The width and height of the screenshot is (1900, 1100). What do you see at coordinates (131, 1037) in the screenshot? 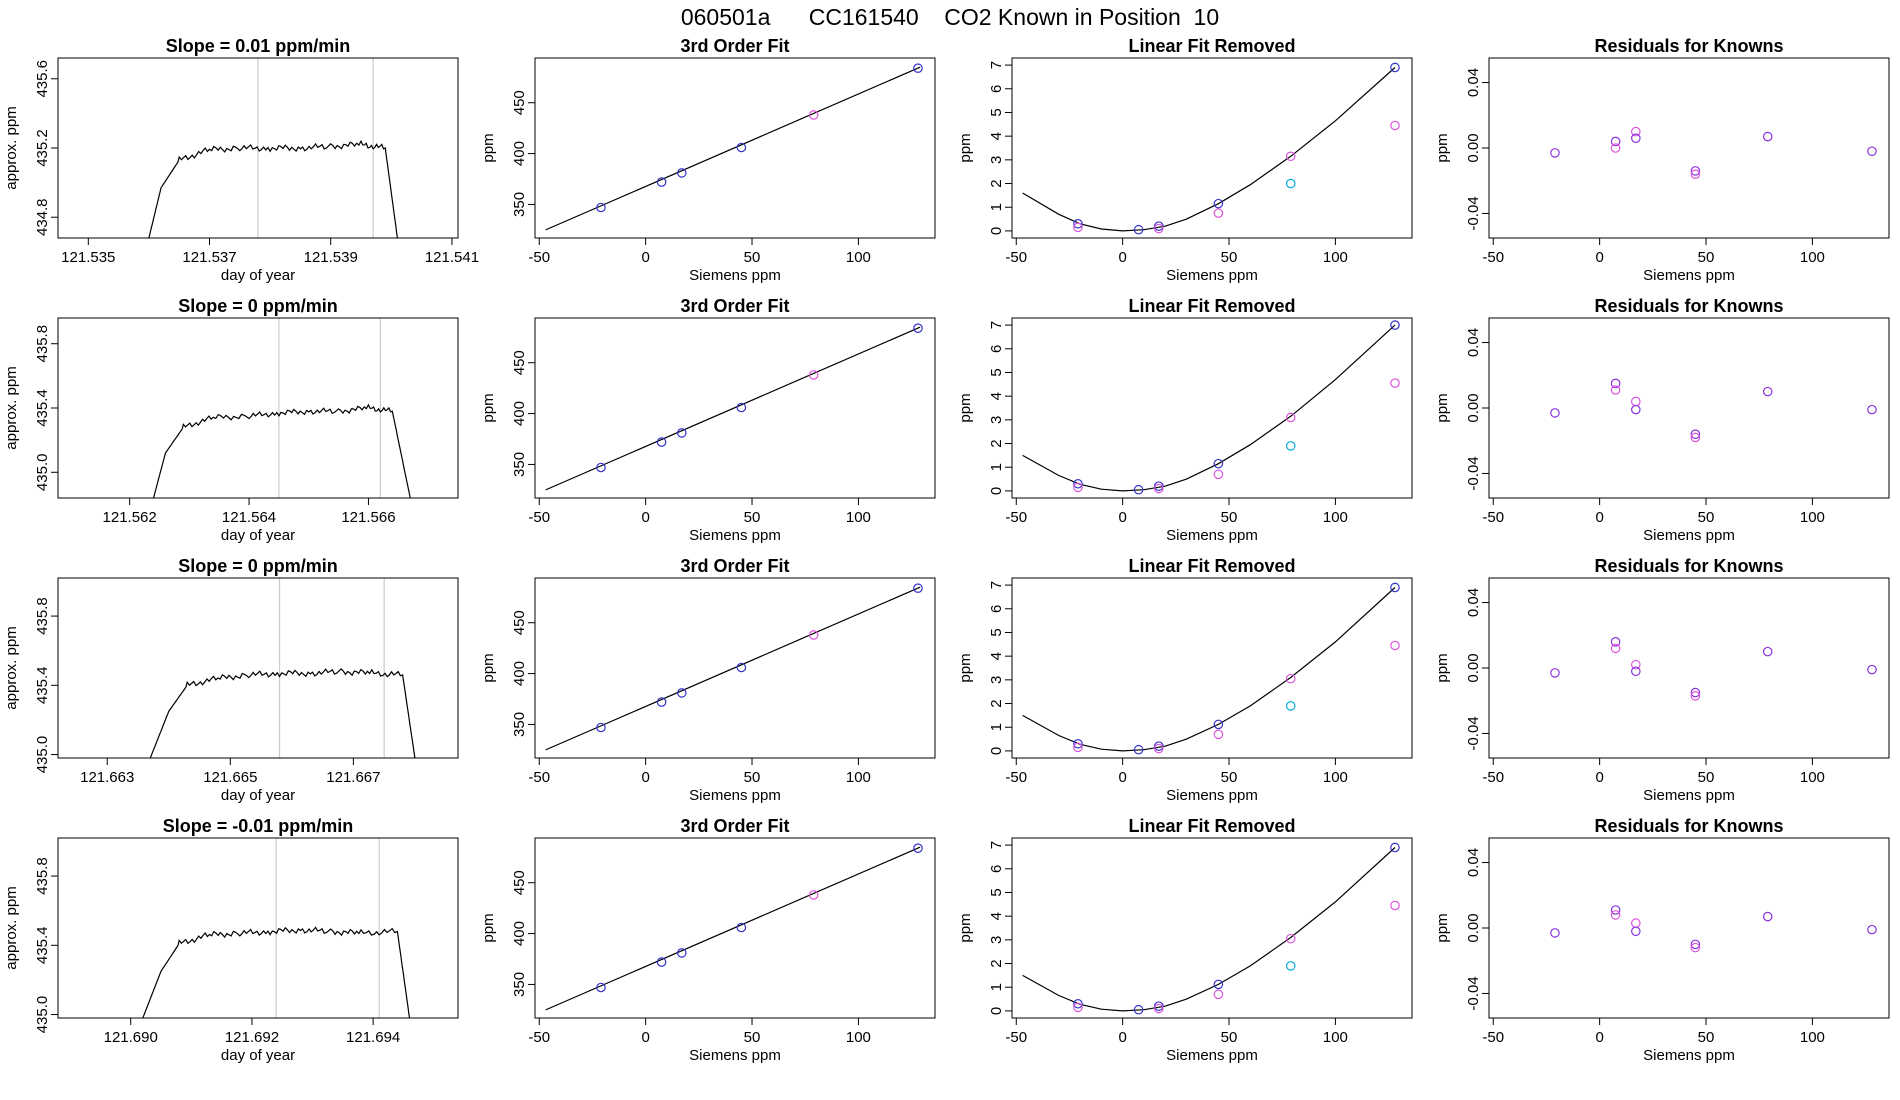
I see `x-tick-label: 121.690` at bounding box center [131, 1037].